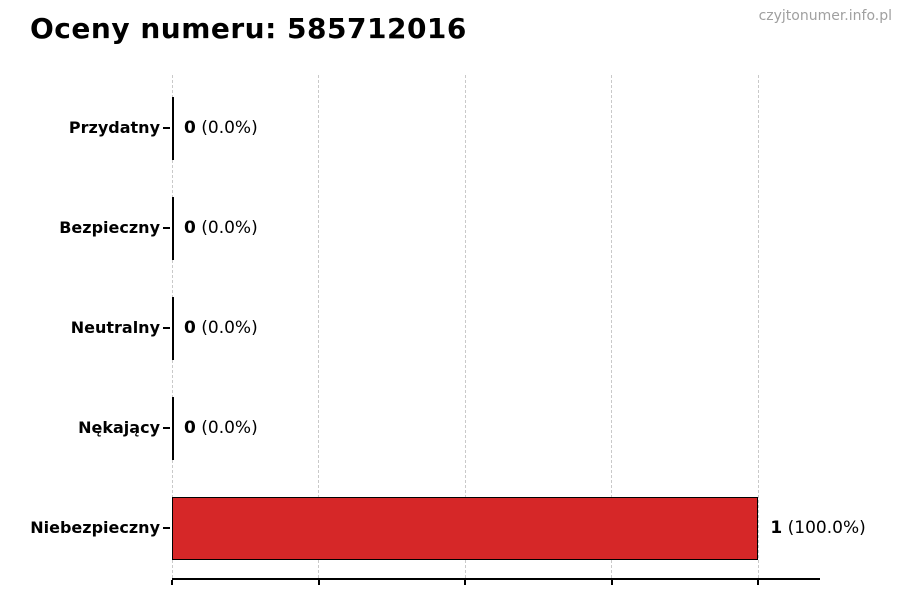  Describe the element at coordinates (95, 527) in the screenshot. I see `category-label: Niebezpieczny` at that location.